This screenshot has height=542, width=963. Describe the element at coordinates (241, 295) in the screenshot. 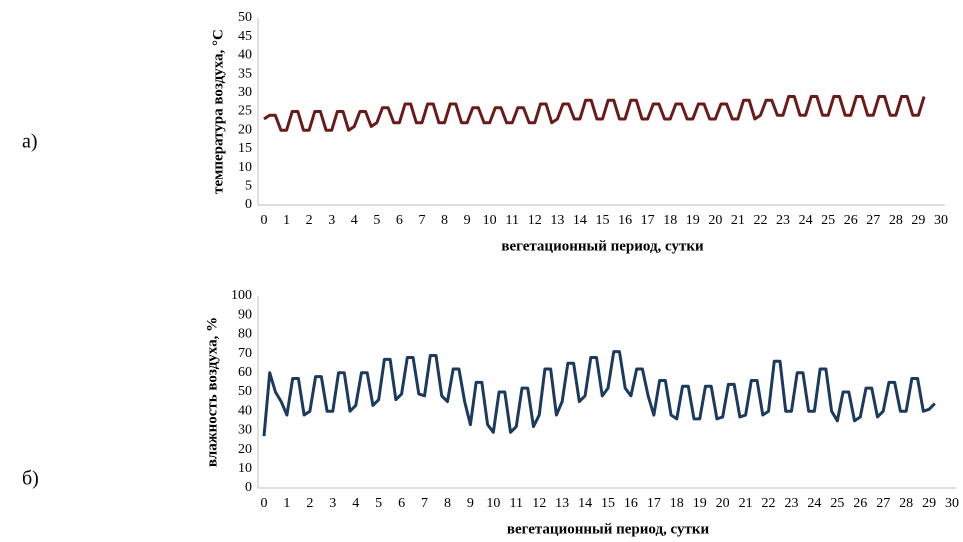

I see `y-tick-label: 100` at that location.